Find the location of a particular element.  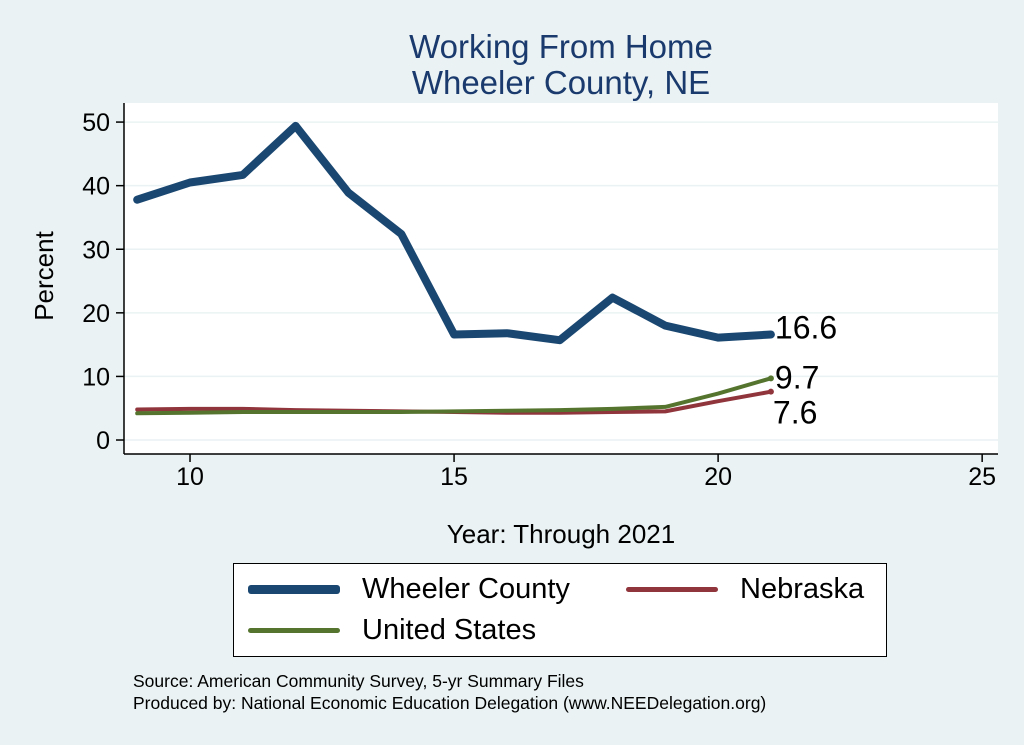

end-marker-wheeler-county is located at coordinates (770, 334).